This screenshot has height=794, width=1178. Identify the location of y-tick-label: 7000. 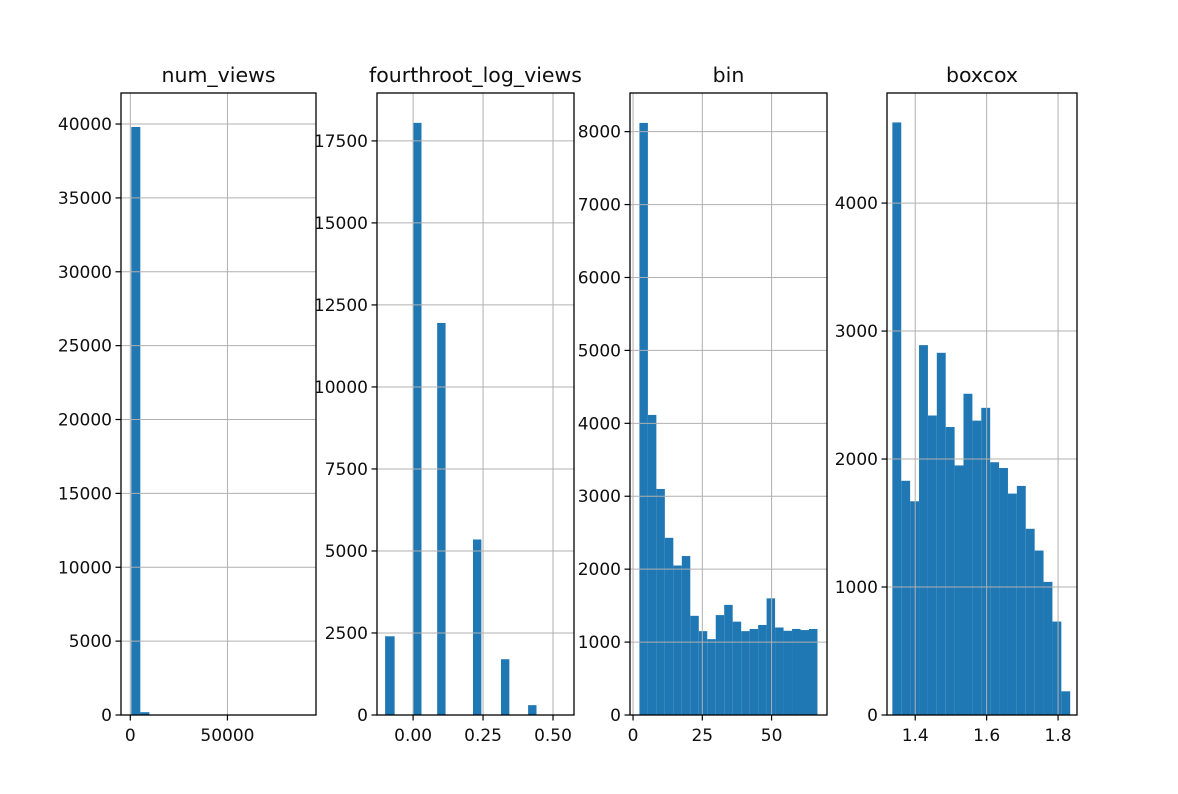
(599, 206).